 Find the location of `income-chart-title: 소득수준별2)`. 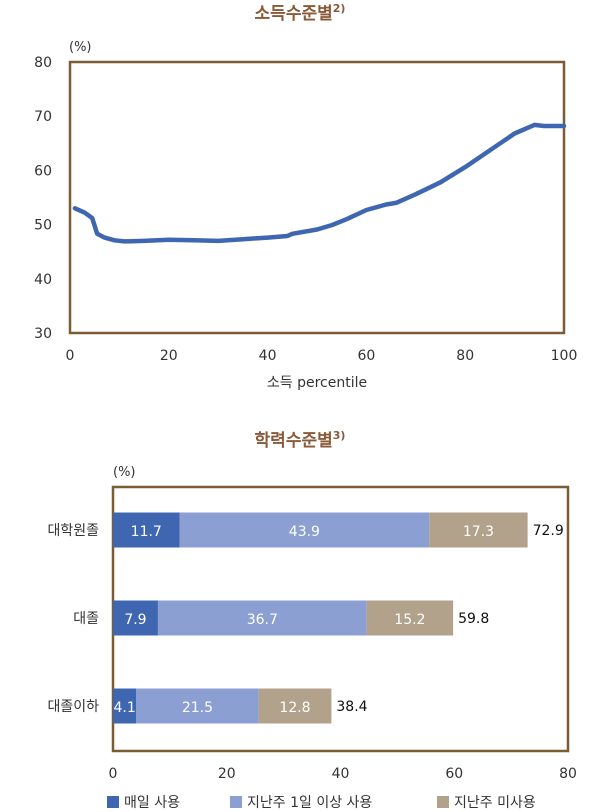

income-chart-title: 소득수준별2) is located at coordinates (300, 13).